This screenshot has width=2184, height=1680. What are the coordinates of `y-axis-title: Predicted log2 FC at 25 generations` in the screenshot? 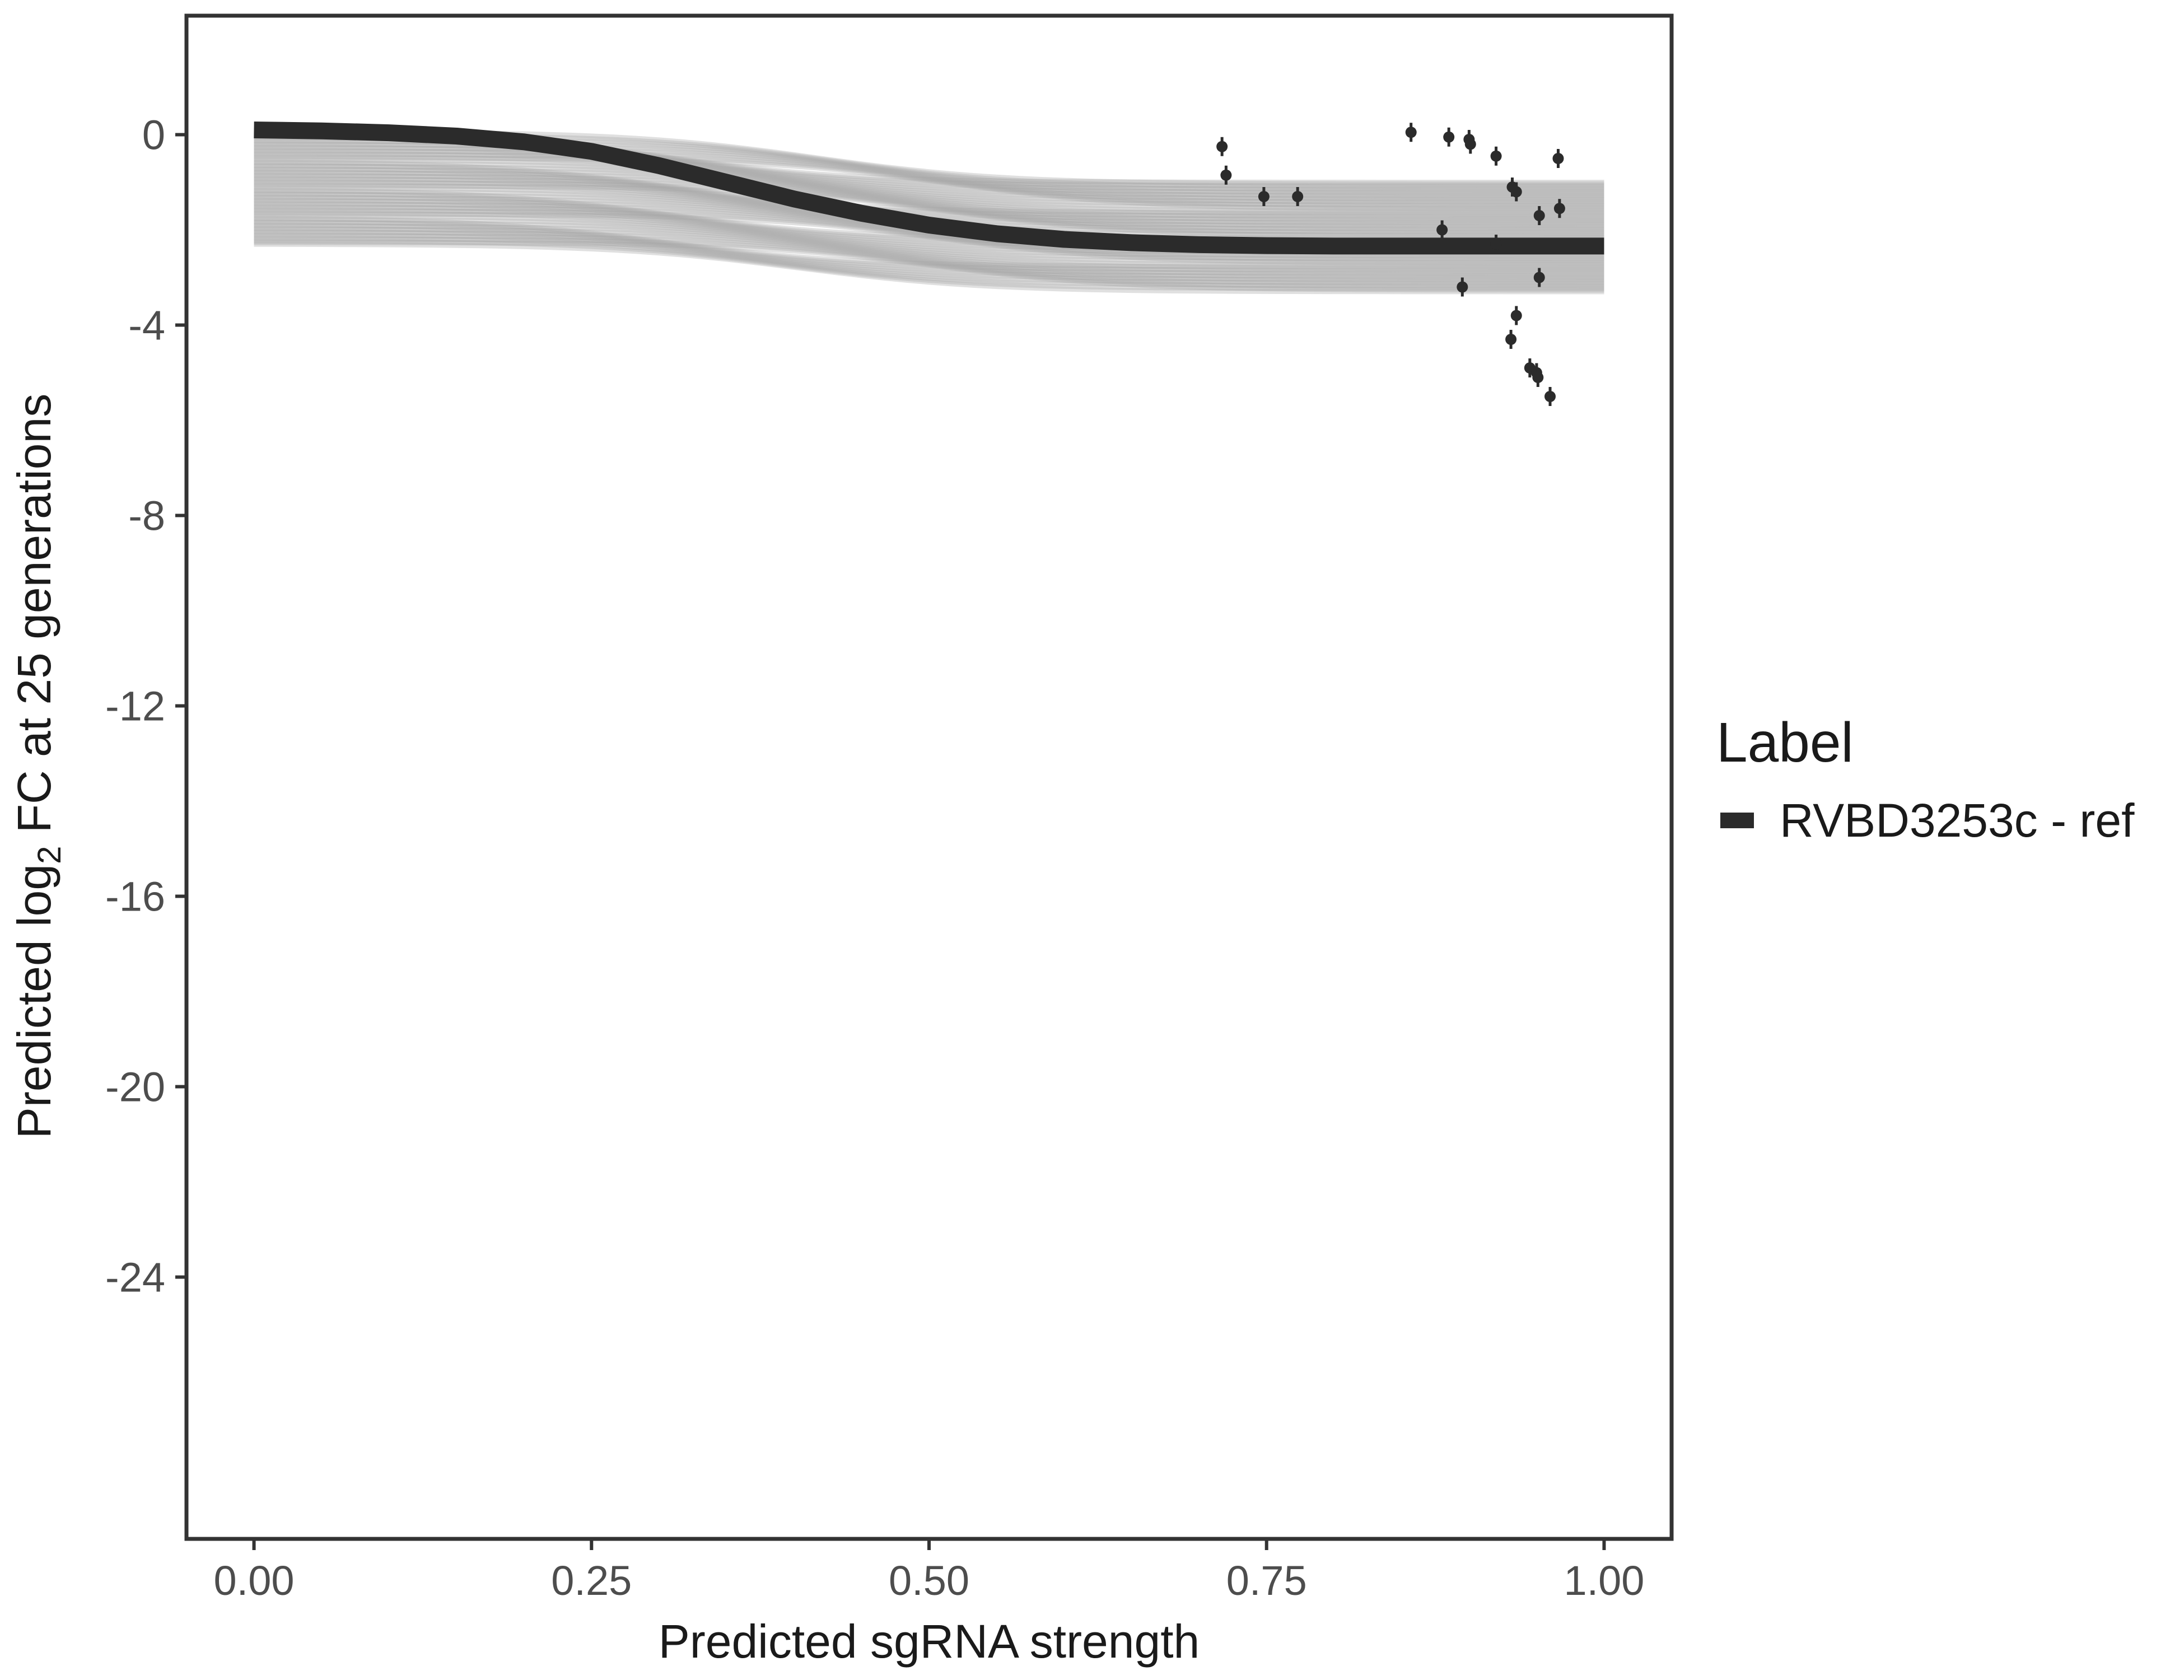 It's located at (38, 766).